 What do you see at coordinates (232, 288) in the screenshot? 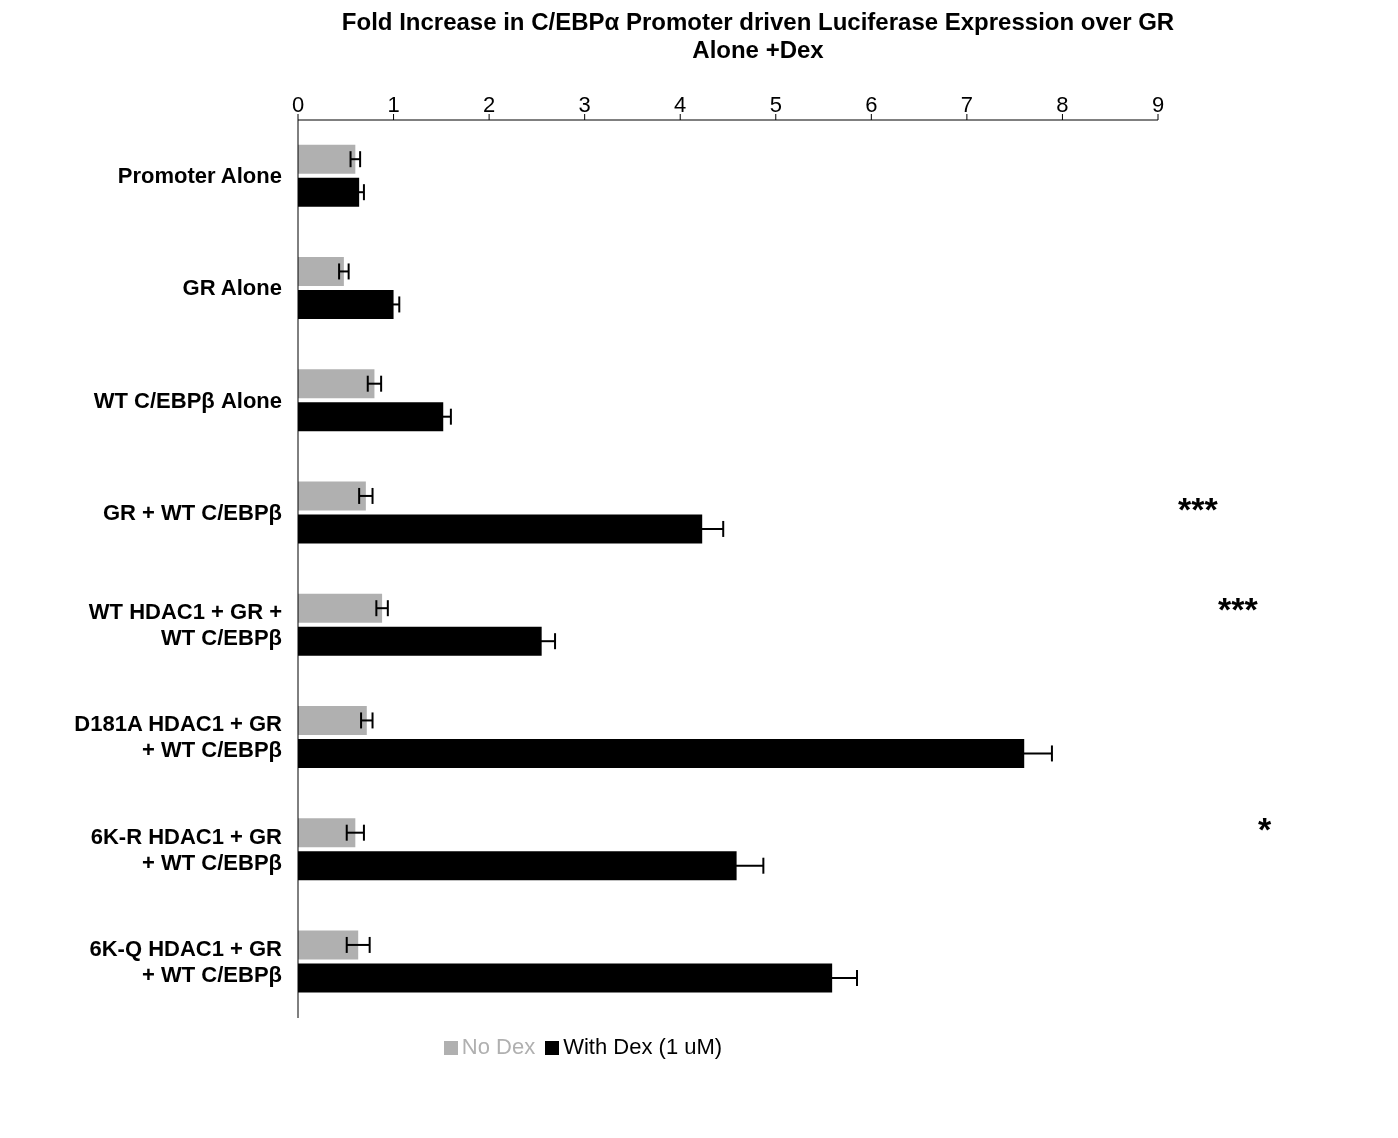
I see `y-tick-label: GR Alone` at bounding box center [232, 288].